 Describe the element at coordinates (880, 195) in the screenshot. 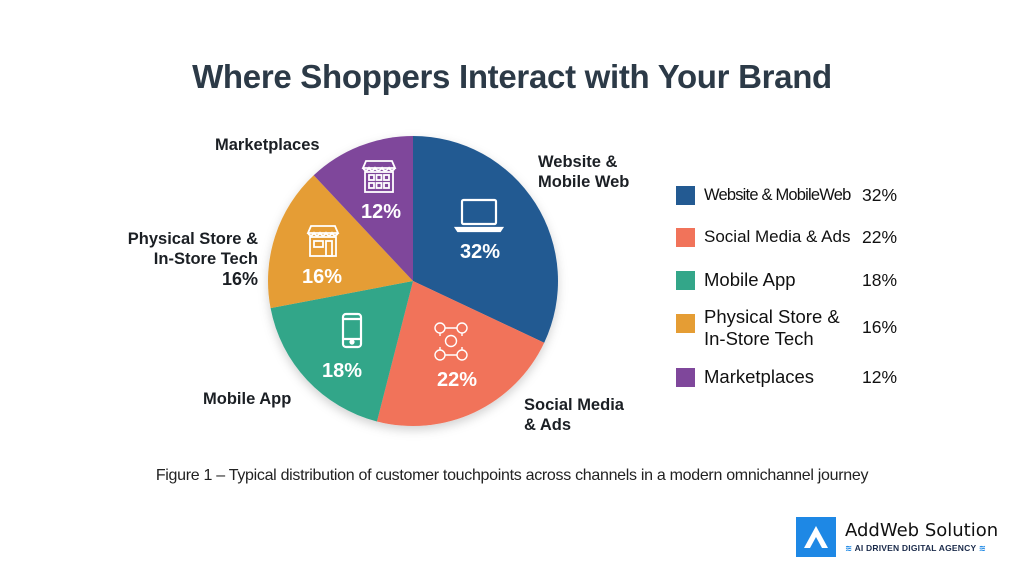

I see `legend-value: 32%` at that location.